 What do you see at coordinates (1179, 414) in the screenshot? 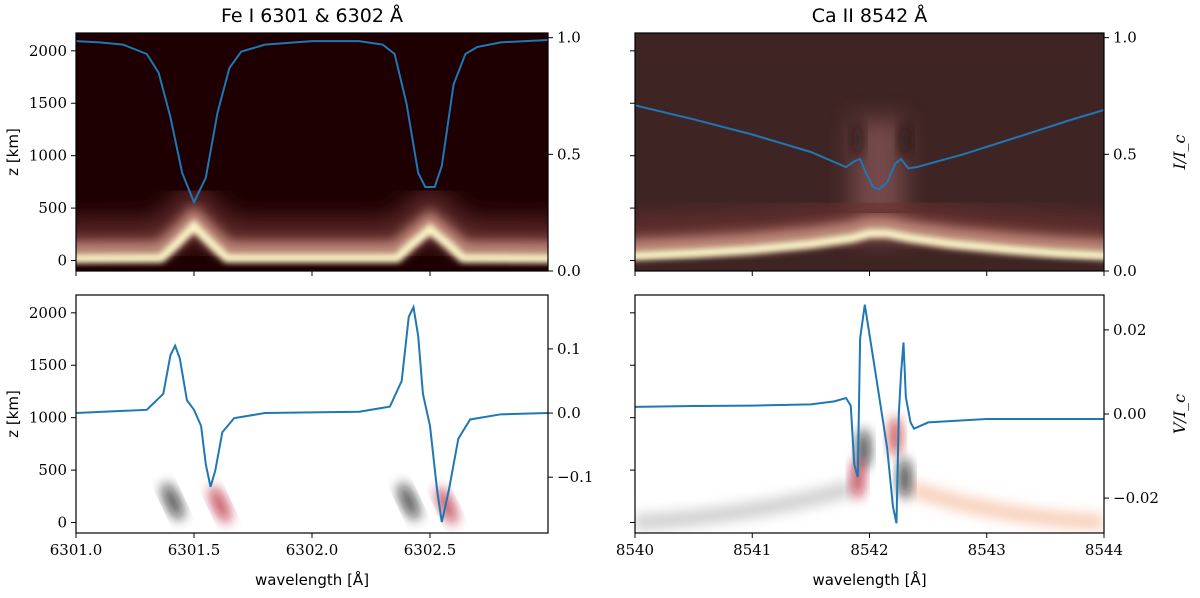
I see `y-right-axis-label: V/I_c` at bounding box center [1179, 414].